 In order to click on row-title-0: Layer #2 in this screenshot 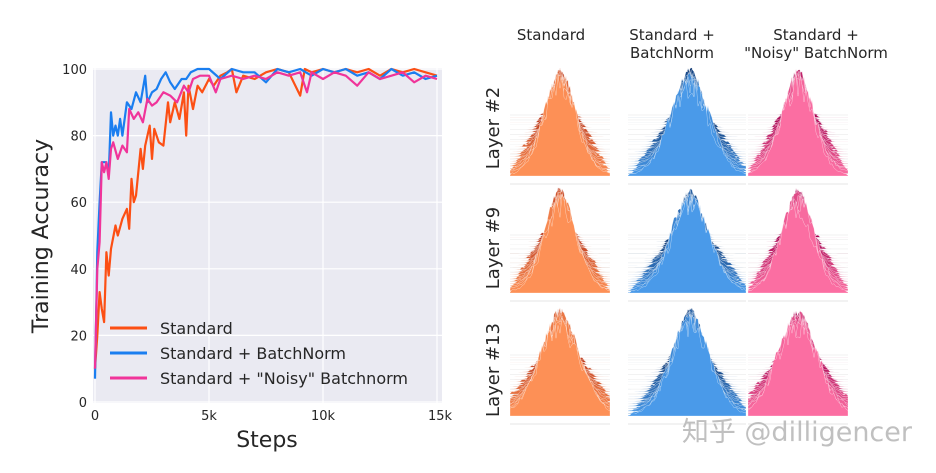, I will do `click(493, 128)`.